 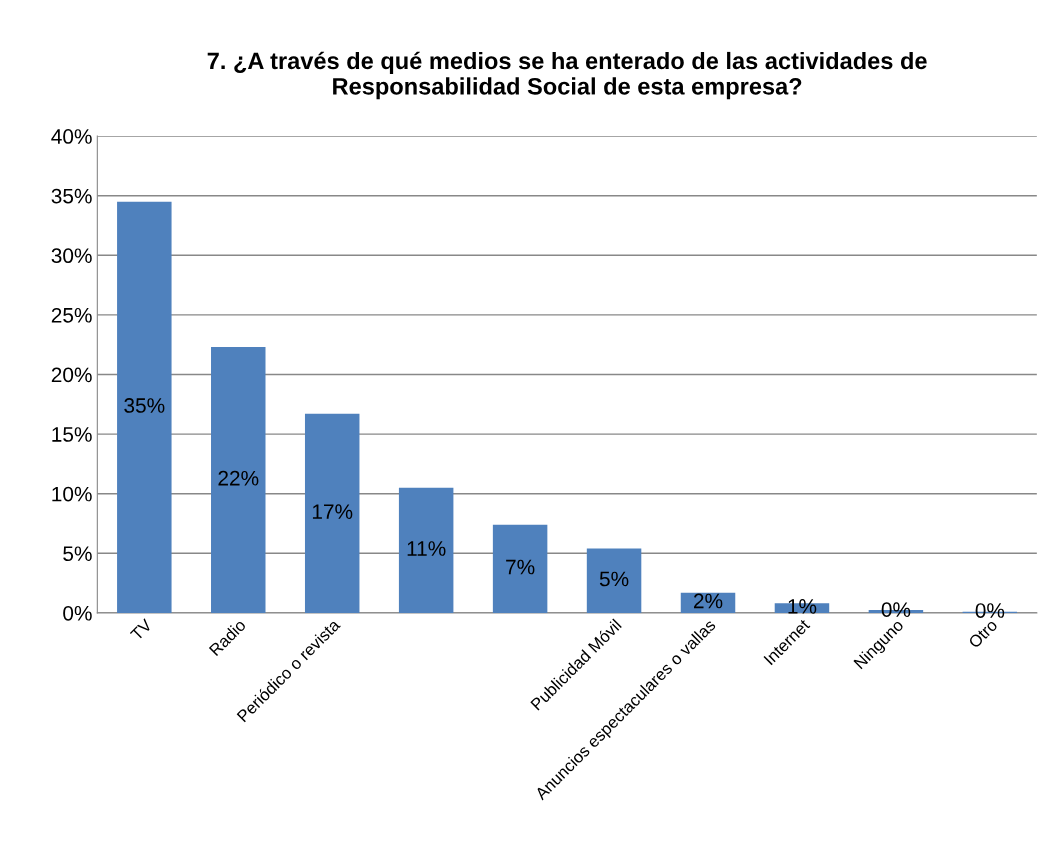 What do you see at coordinates (141, 630) in the screenshot?
I see `x-tick-label: TV` at bounding box center [141, 630].